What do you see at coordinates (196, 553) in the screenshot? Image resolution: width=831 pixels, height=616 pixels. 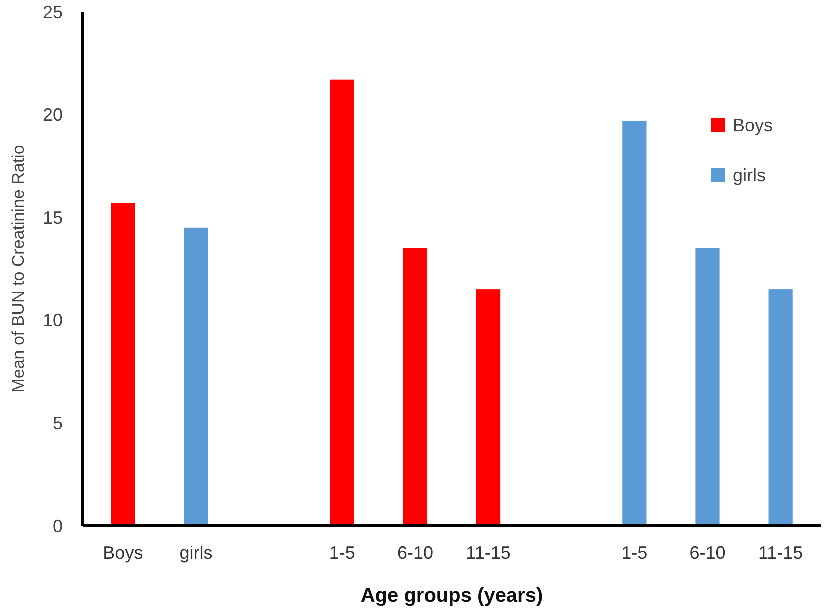 I see `x-tick-label: girls` at bounding box center [196, 553].